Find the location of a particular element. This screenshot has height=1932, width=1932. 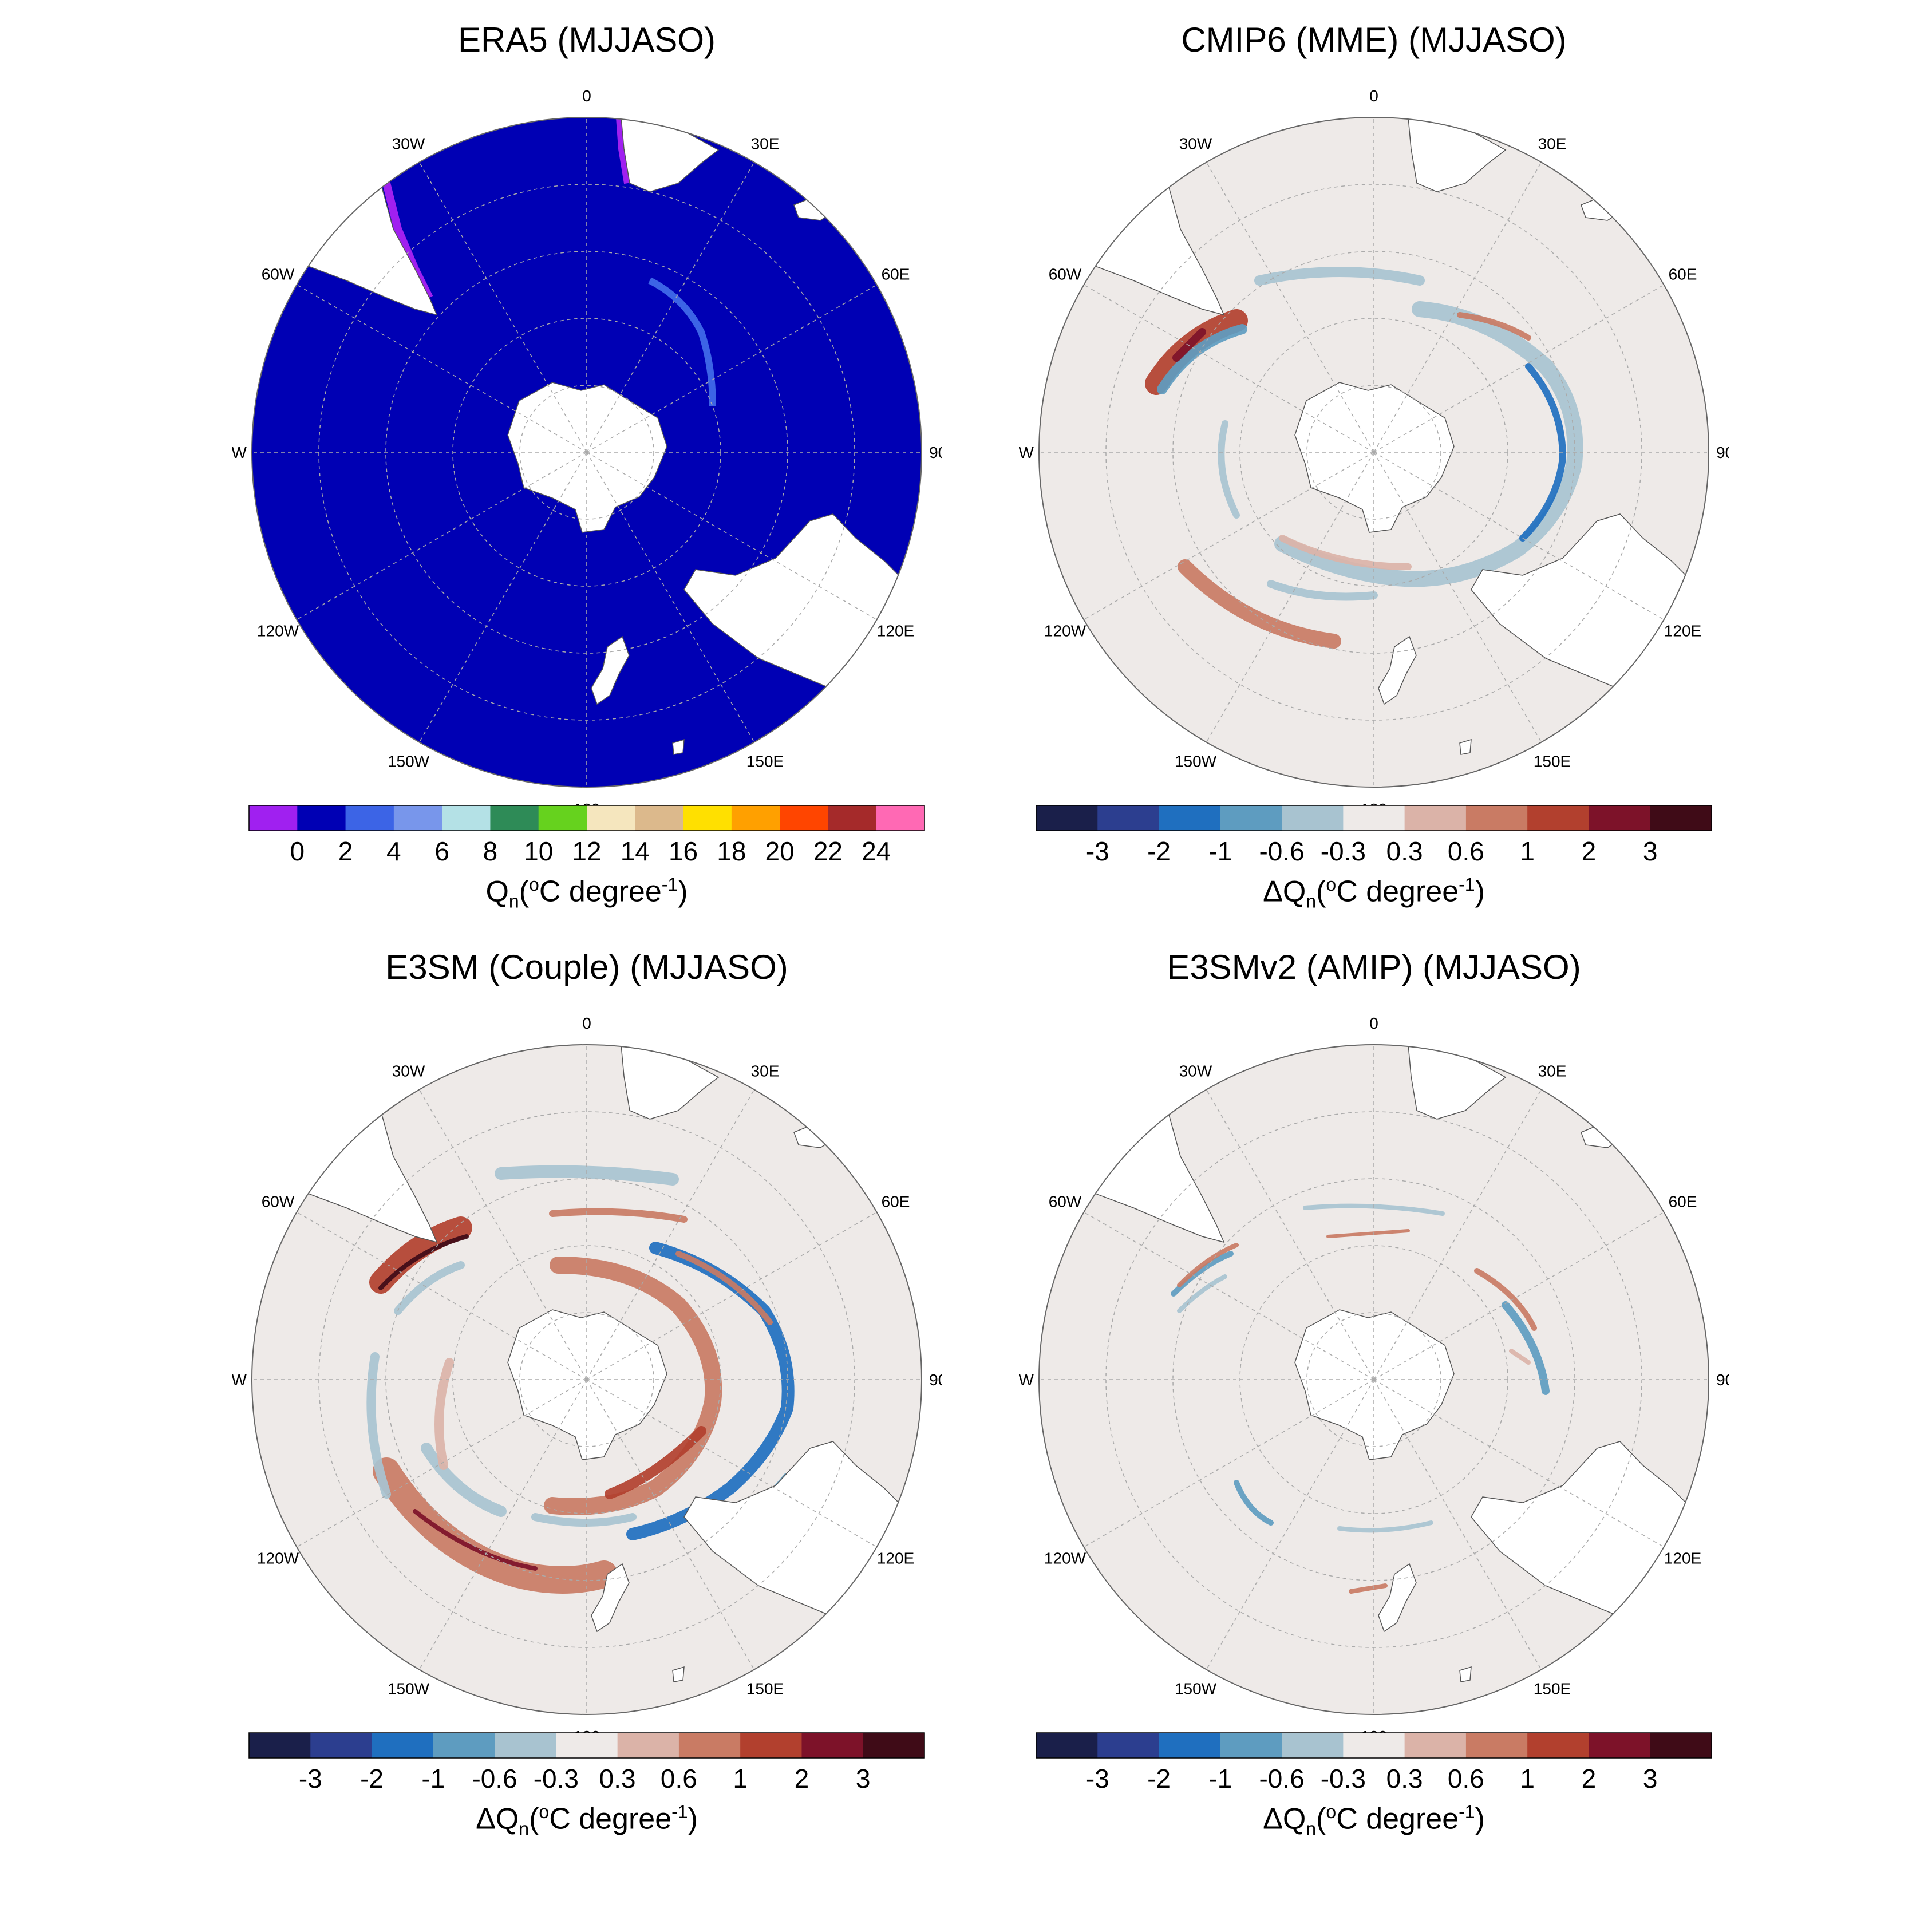

colorbar-tick-labels: -3 -2 -1 -0.6 -0.3 0.3 0.6 1 2 3 is located at coordinates (1374, 853).